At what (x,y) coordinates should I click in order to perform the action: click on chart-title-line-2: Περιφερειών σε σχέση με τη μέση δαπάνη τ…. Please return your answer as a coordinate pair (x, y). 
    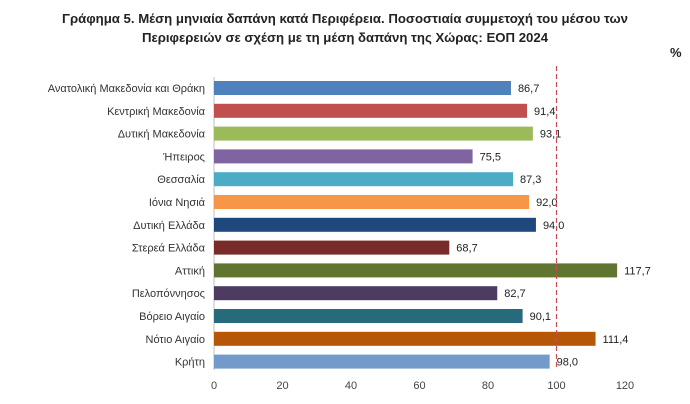
    Looking at the image, I should click on (345, 37).